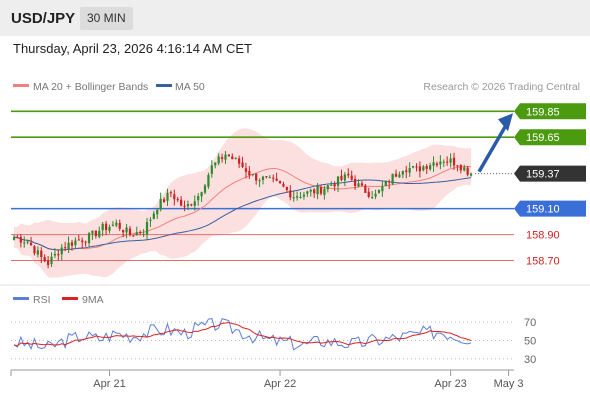  I want to click on resistance-1-tag, so click(550, 137).